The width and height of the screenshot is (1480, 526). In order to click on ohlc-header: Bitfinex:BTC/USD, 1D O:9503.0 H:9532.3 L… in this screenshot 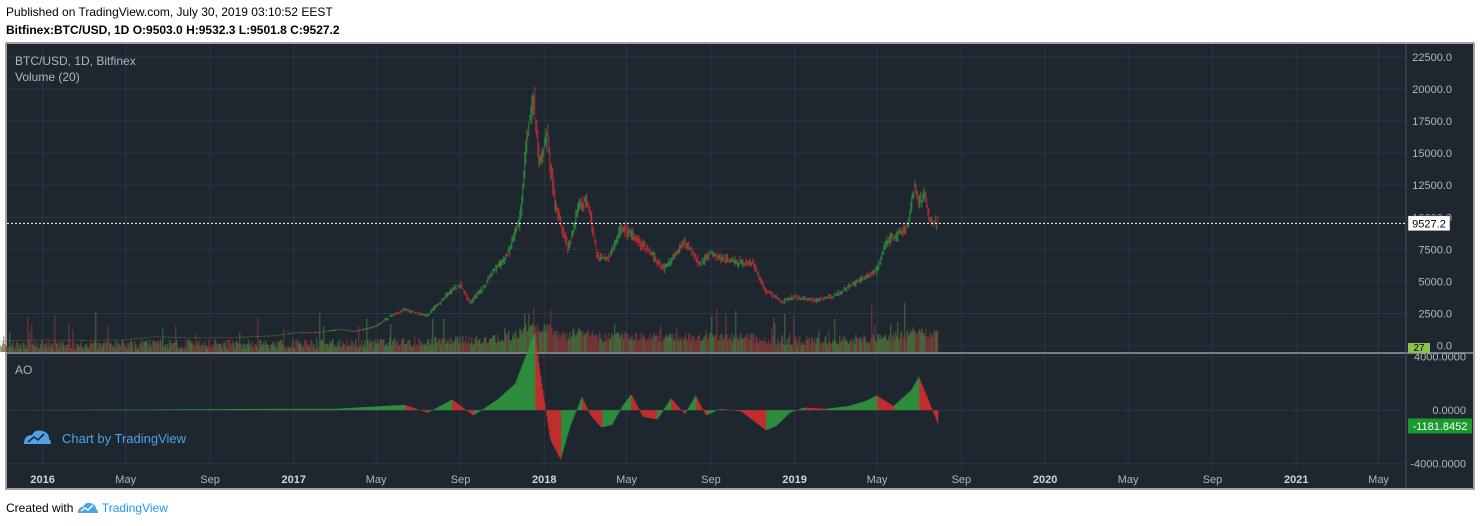, I will do `click(173, 30)`.